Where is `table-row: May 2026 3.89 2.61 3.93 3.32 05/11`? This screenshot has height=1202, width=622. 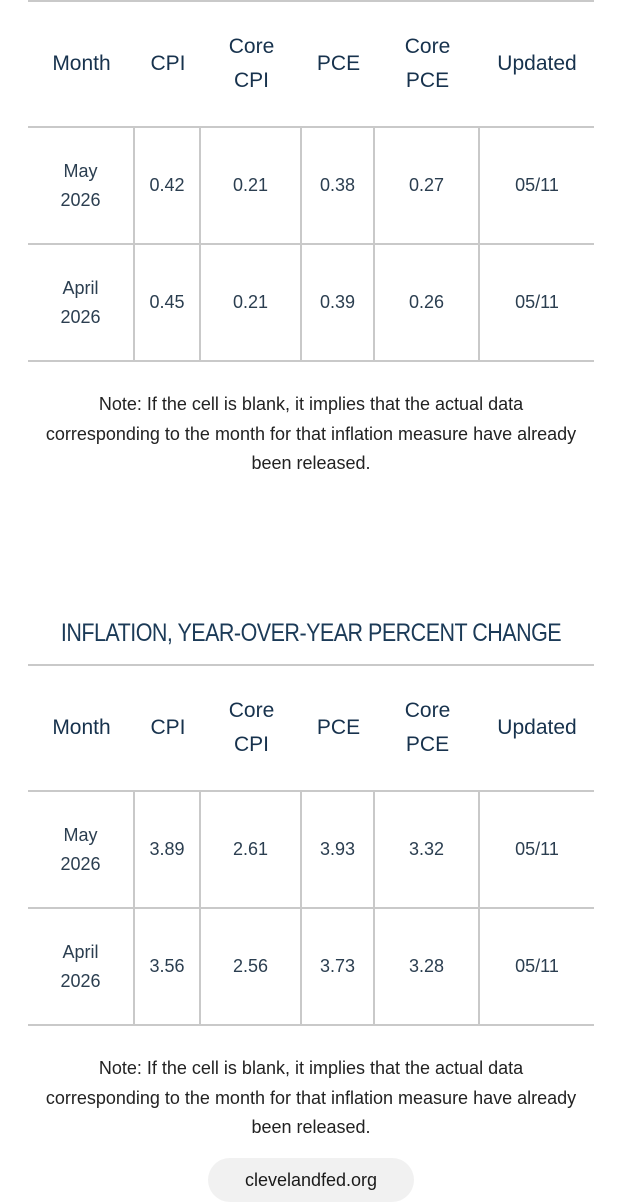
table-row: May 2026 3.89 2.61 3.93 3.32 05/11 is located at coordinates (311, 850).